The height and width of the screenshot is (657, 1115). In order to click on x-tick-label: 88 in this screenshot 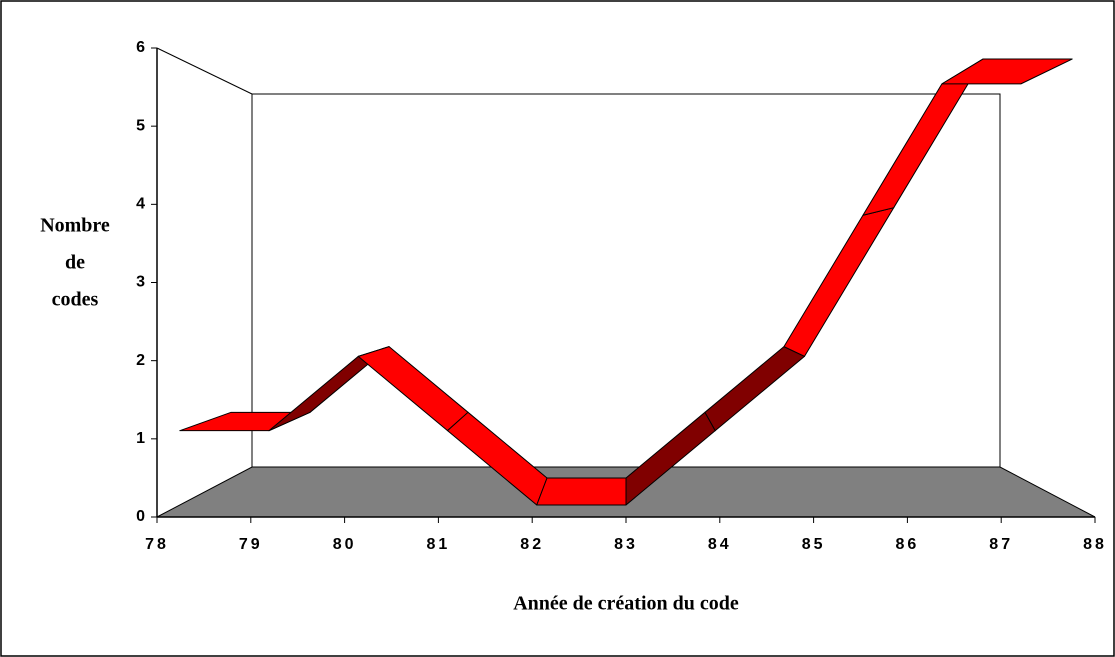, I will do `click(1095, 544)`.